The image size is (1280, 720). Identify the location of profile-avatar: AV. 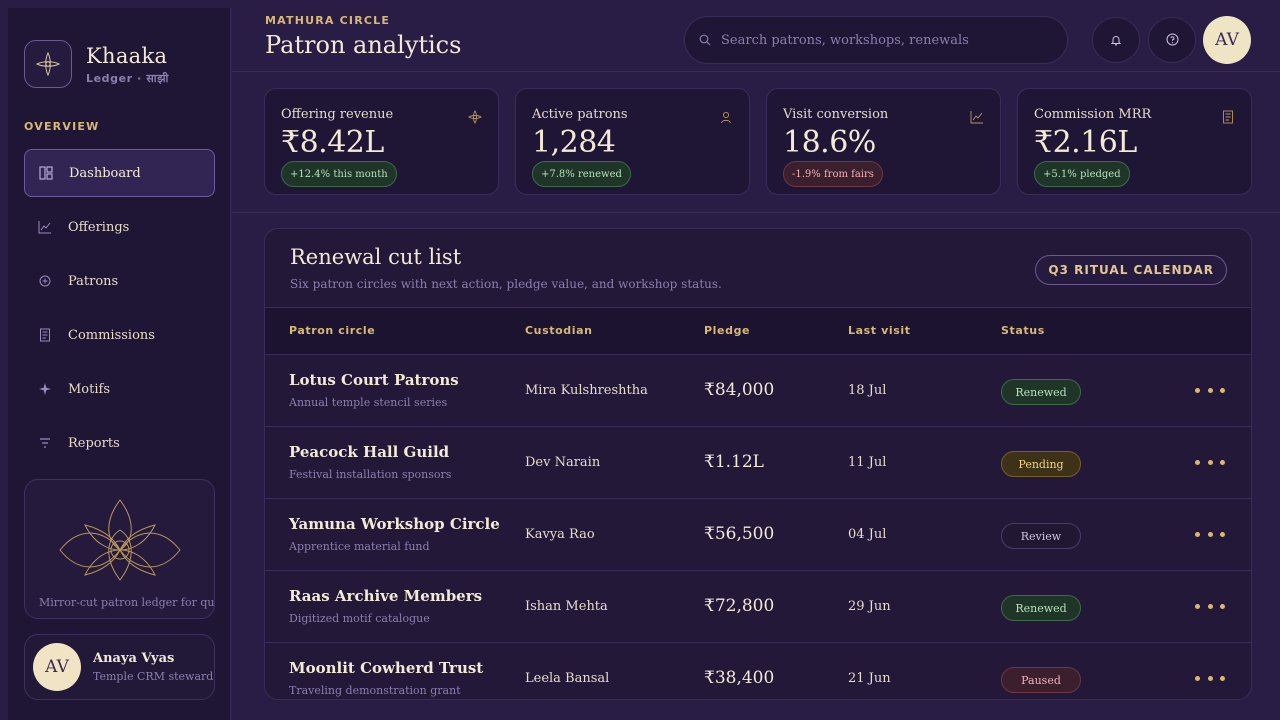
(1227, 40).